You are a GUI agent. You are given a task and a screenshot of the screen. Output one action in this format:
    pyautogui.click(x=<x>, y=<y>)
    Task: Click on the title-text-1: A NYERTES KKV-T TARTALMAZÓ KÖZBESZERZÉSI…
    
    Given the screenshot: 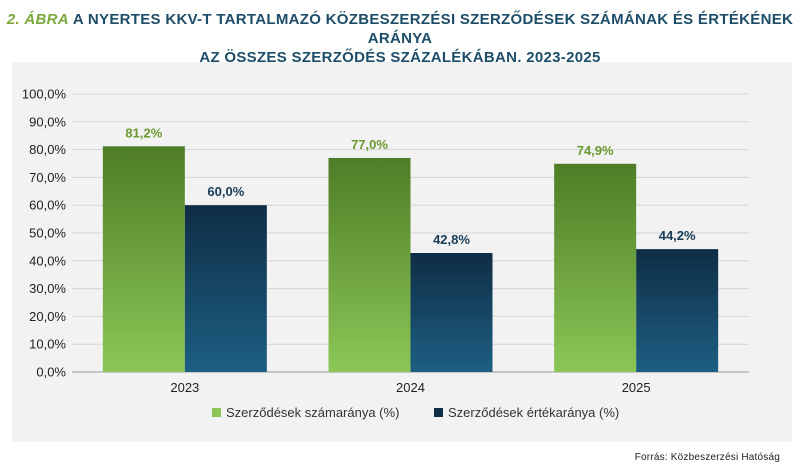 What is the action you would take?
    pyautogui.click(x=433, y=29)
    